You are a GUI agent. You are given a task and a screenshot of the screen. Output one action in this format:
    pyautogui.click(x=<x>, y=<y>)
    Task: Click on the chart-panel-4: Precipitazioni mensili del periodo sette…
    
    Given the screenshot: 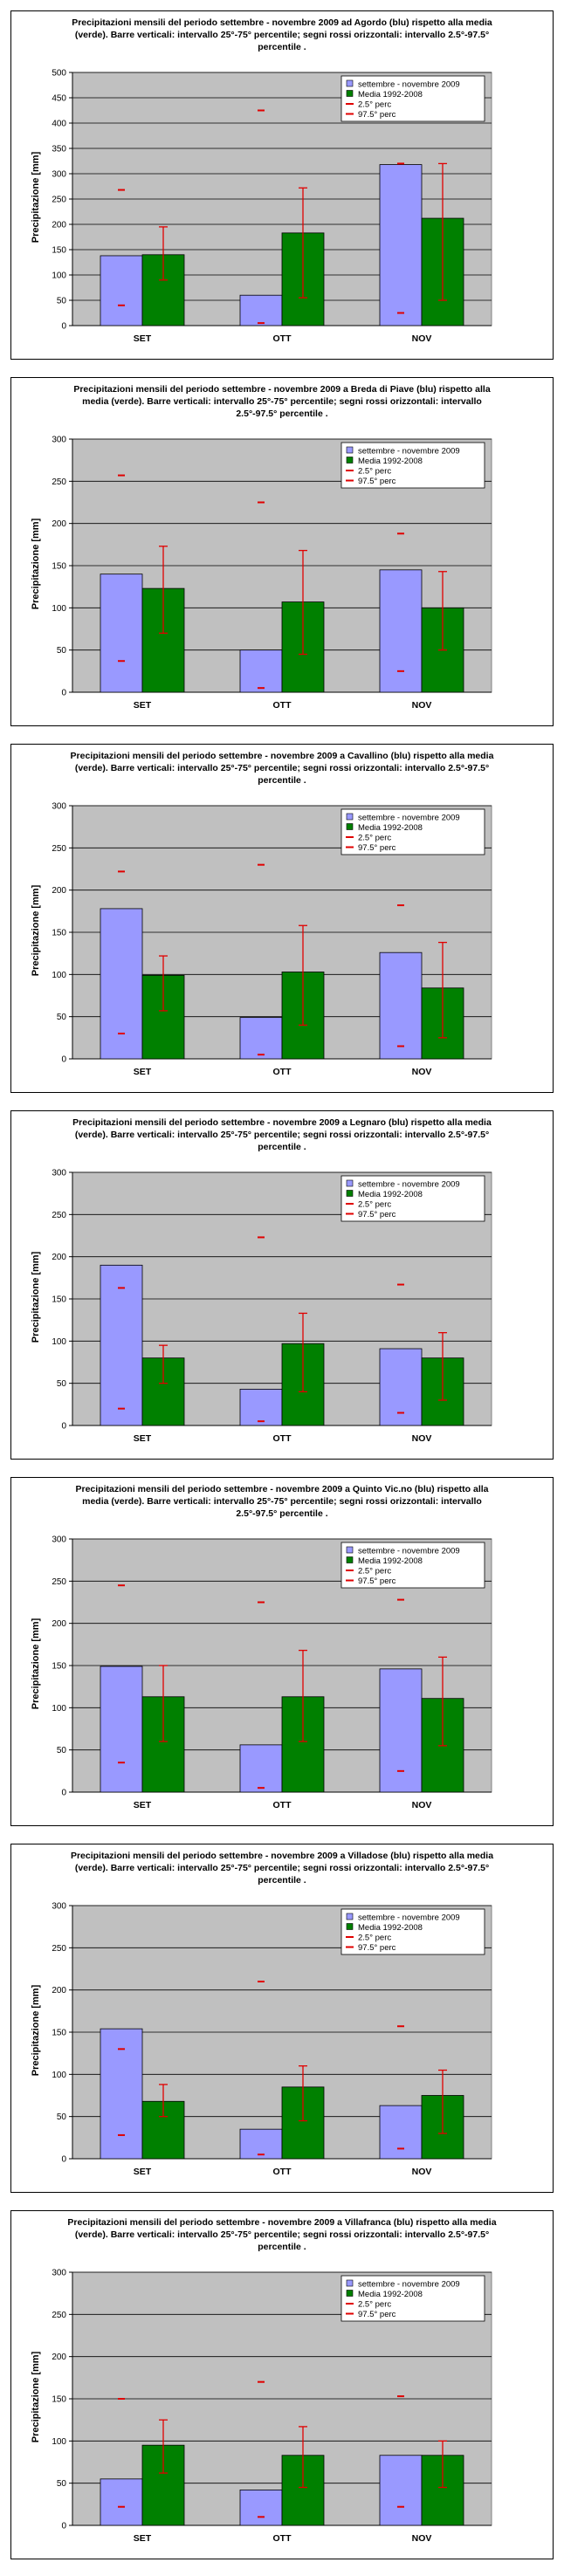 What is the action you would take?
    pyautogui.click(x=282, y=1285)
    